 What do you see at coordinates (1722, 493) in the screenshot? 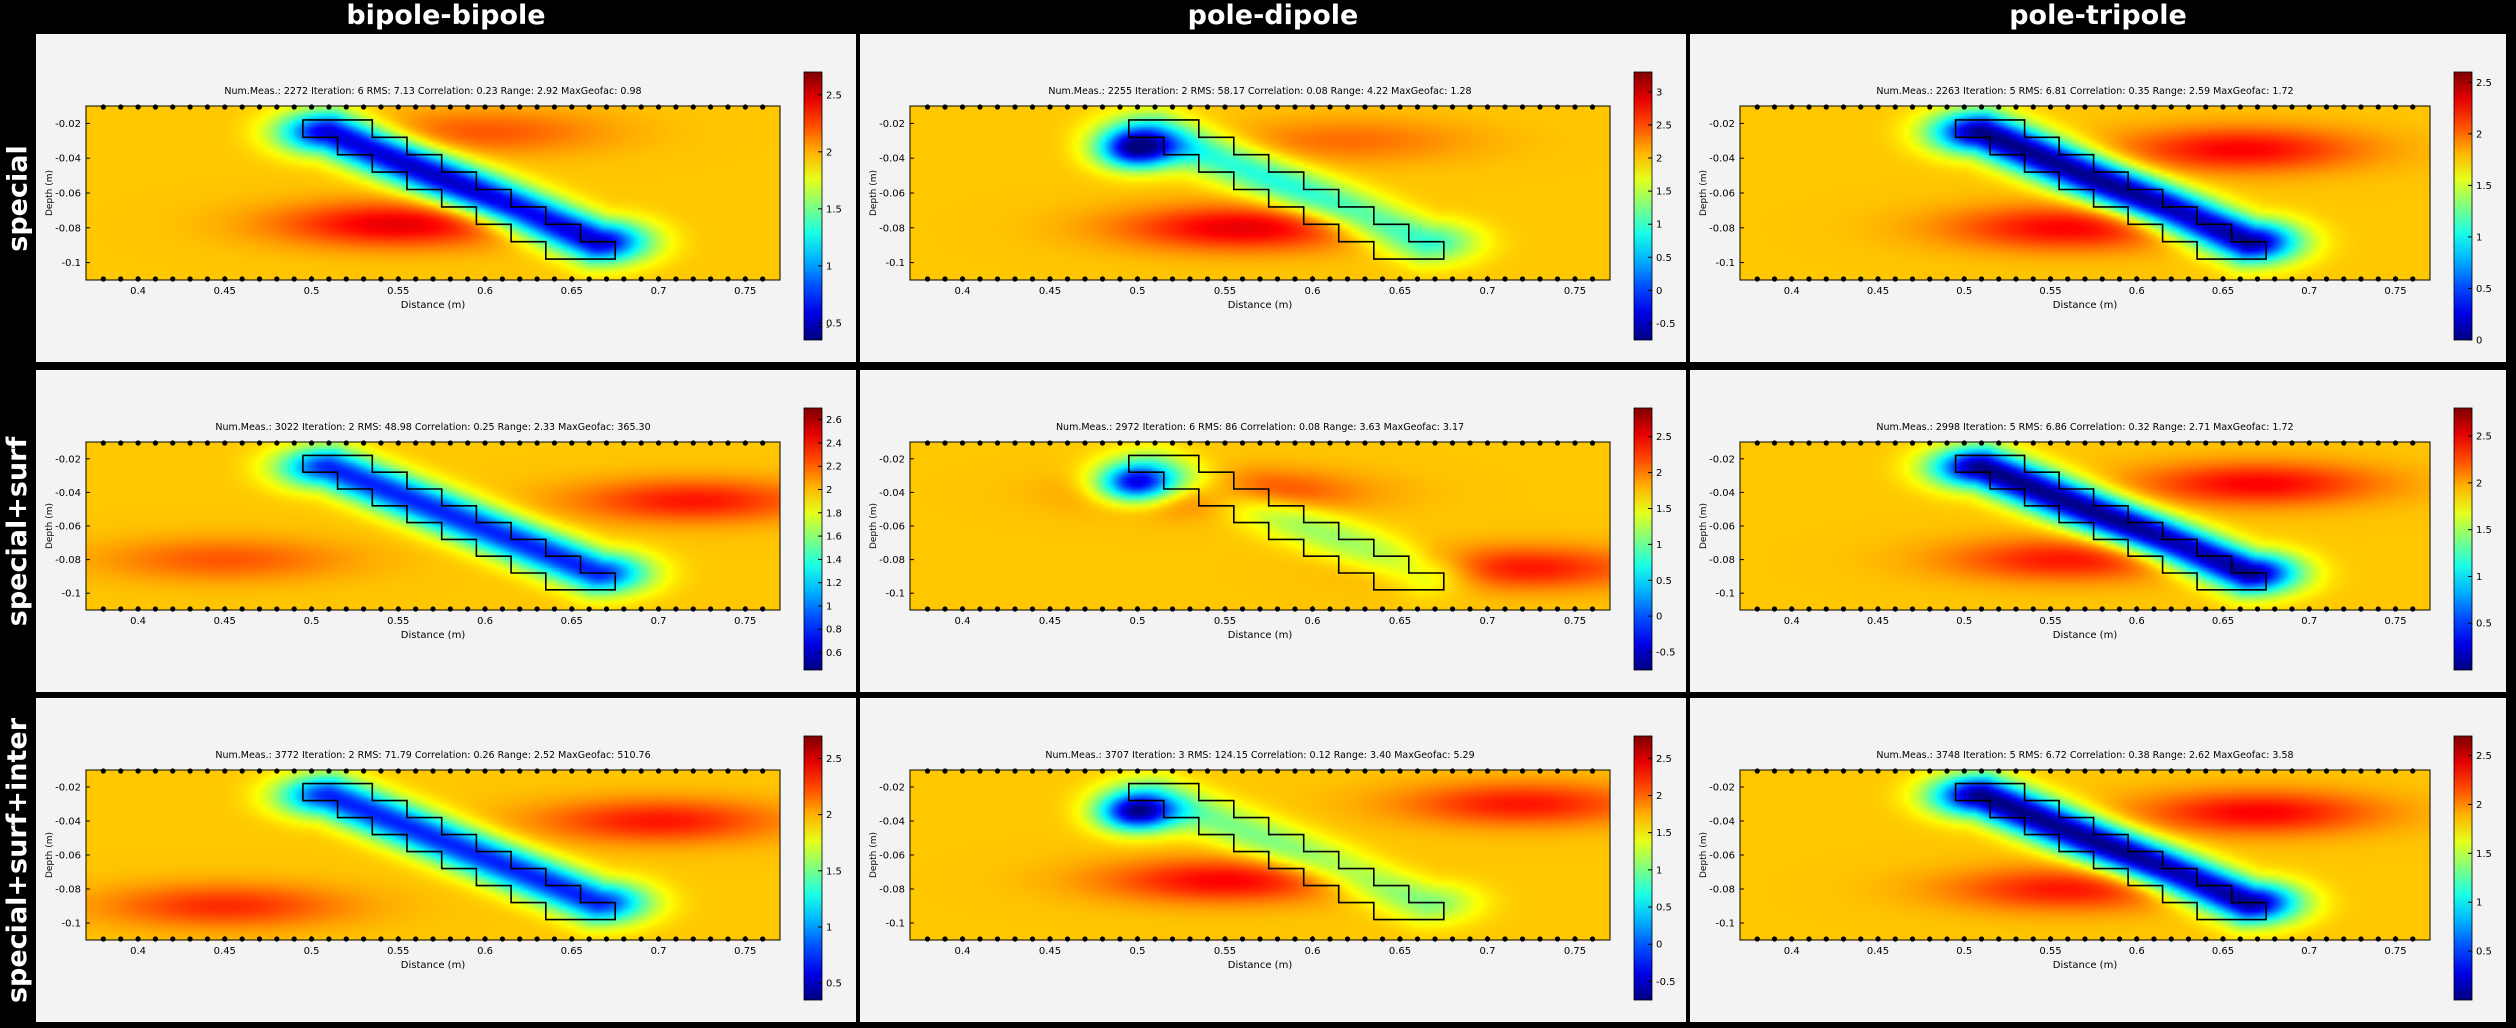
I see `y-tick-label: -0.04` at bounding box center [1722, 493].